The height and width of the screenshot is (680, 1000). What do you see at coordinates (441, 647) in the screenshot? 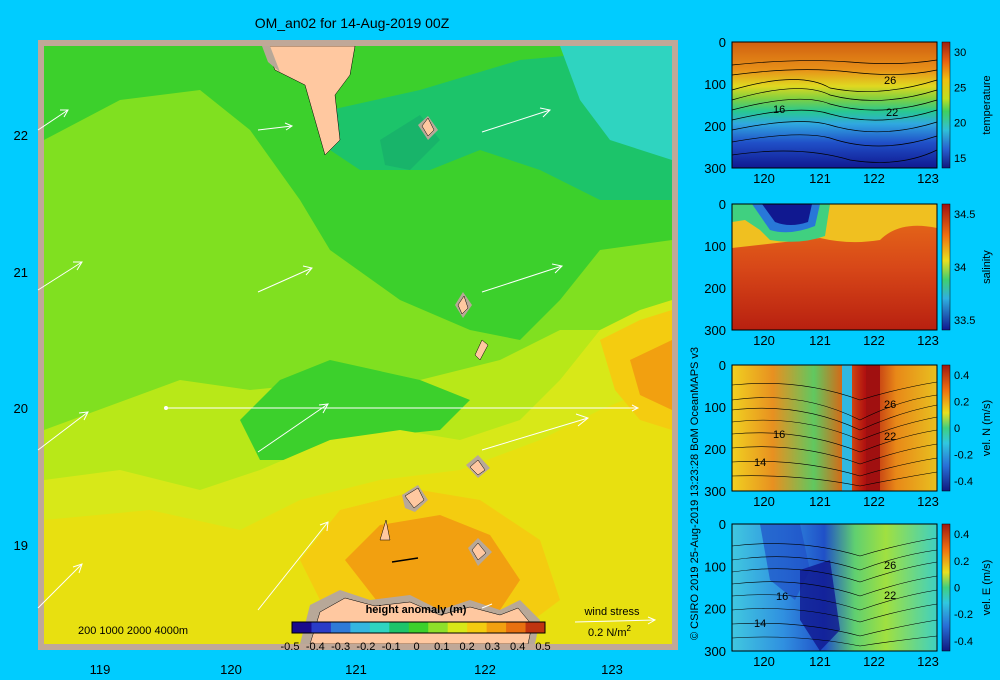
I see `colorbar-tick-label: 0.1` at bounding box center [441, 647].